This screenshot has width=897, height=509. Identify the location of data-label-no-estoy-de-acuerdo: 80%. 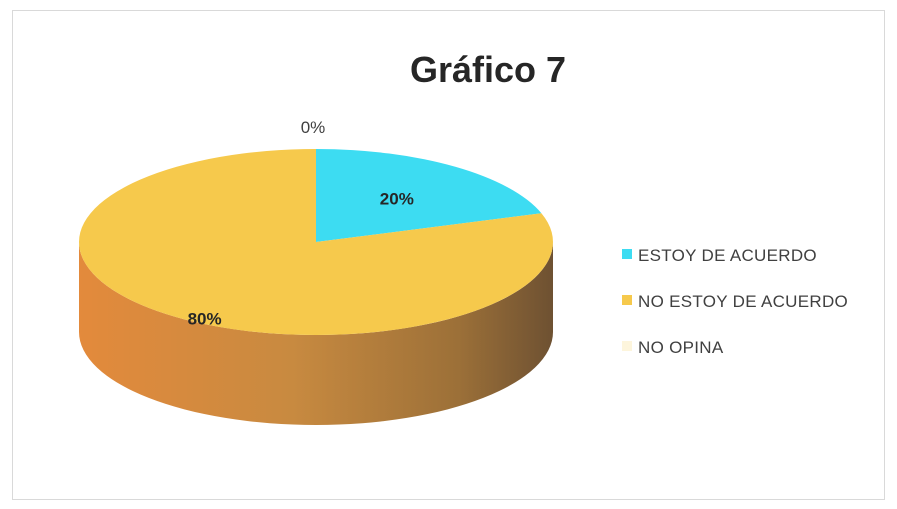
(205, 318).